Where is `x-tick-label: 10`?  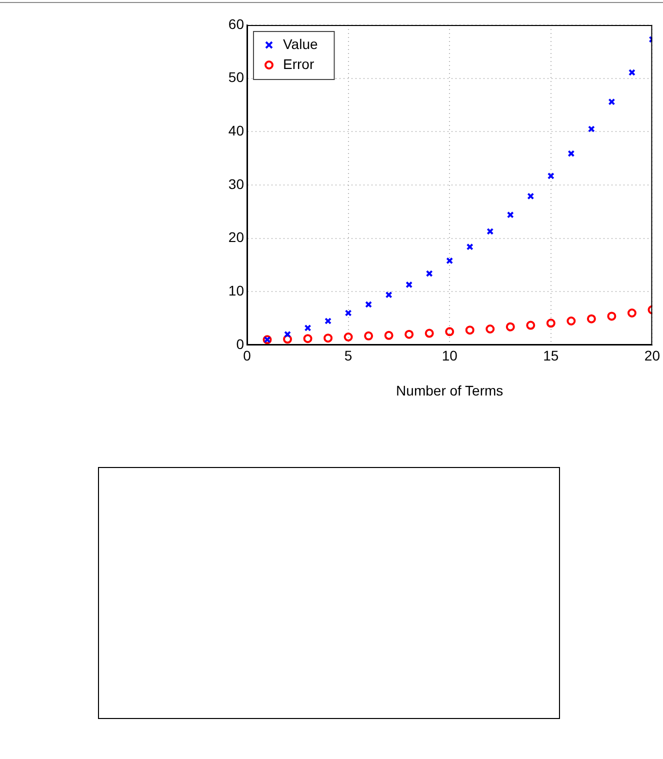
x-tick-label: 10 is located at coordinates (450, 355).